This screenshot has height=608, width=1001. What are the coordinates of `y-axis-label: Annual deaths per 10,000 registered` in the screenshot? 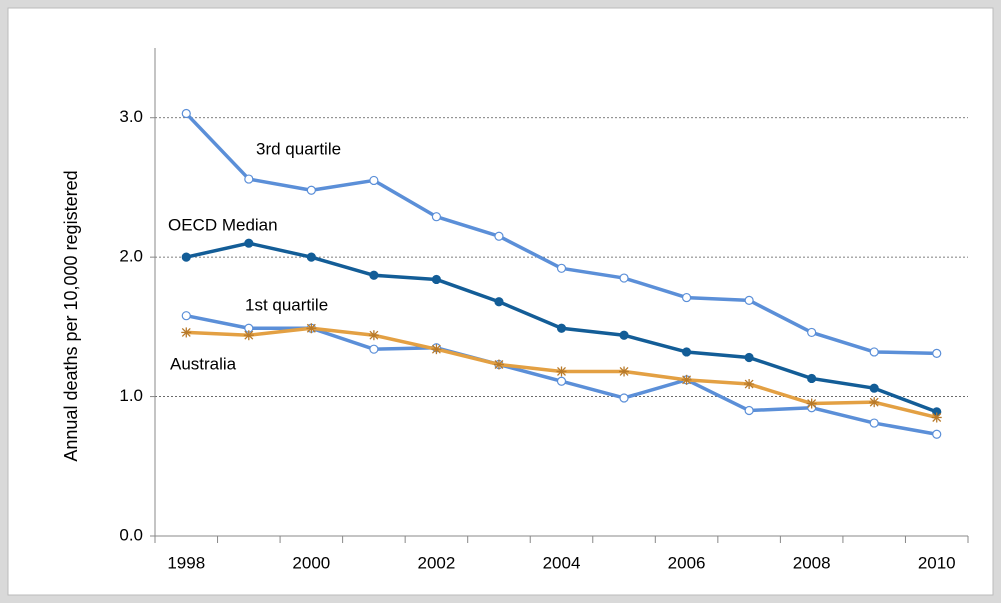 It's located at (71, 315).